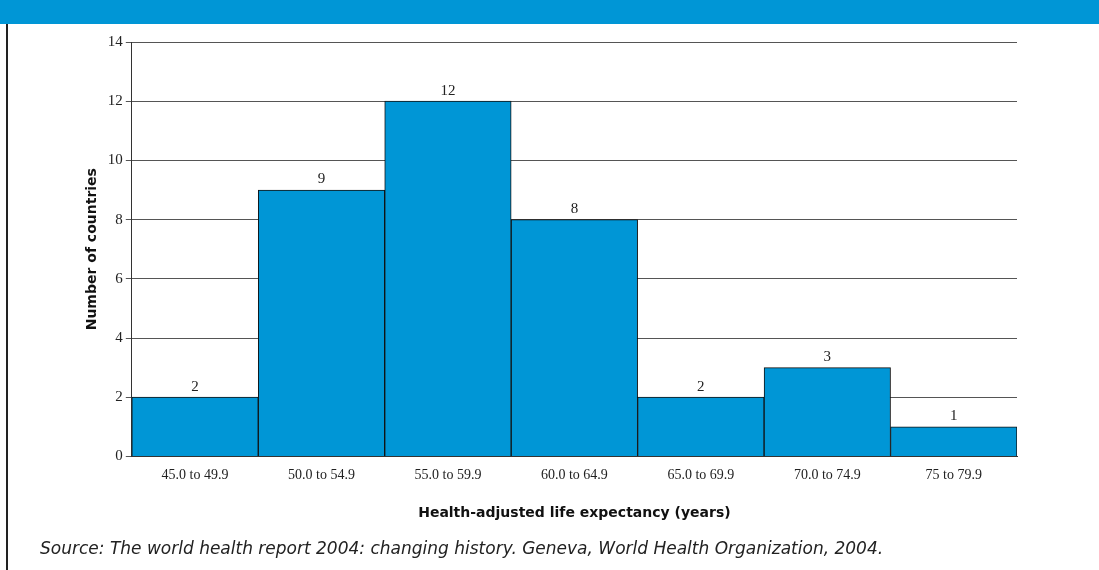 The height and width of the screenshot is (570, 1099). What do you see at coordinates (827, 475) in the screenshot?
I see `x-tick-label: 70.0 to 74.9` at bounding box center [827, 475].